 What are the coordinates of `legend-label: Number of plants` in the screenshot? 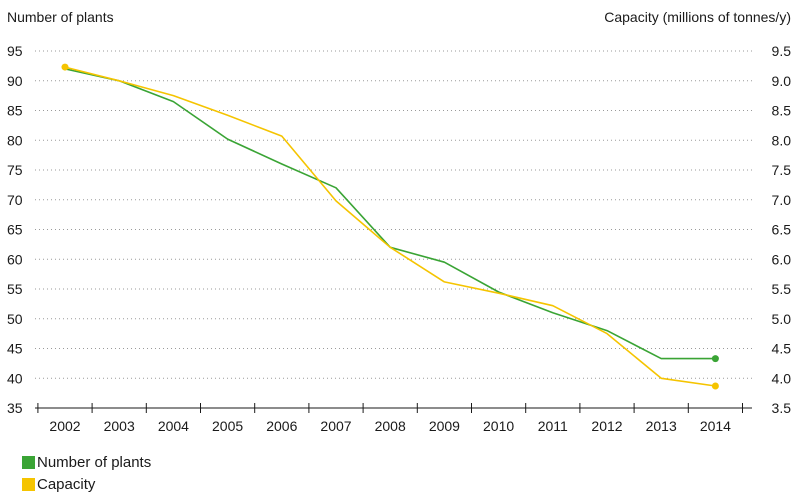 It's located at (94, 462).